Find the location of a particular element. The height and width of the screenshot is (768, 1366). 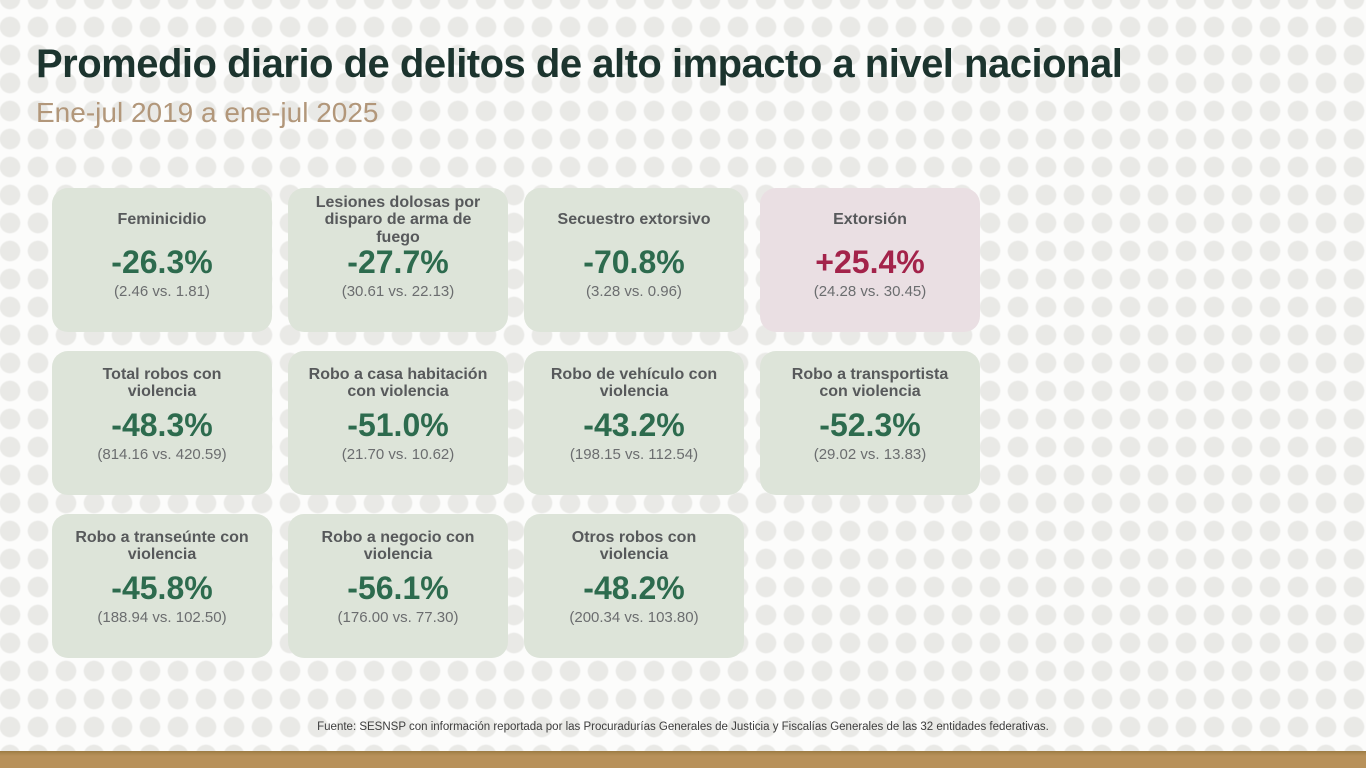

stat-card-value: +25.4% is located at coordinates (870, 262).